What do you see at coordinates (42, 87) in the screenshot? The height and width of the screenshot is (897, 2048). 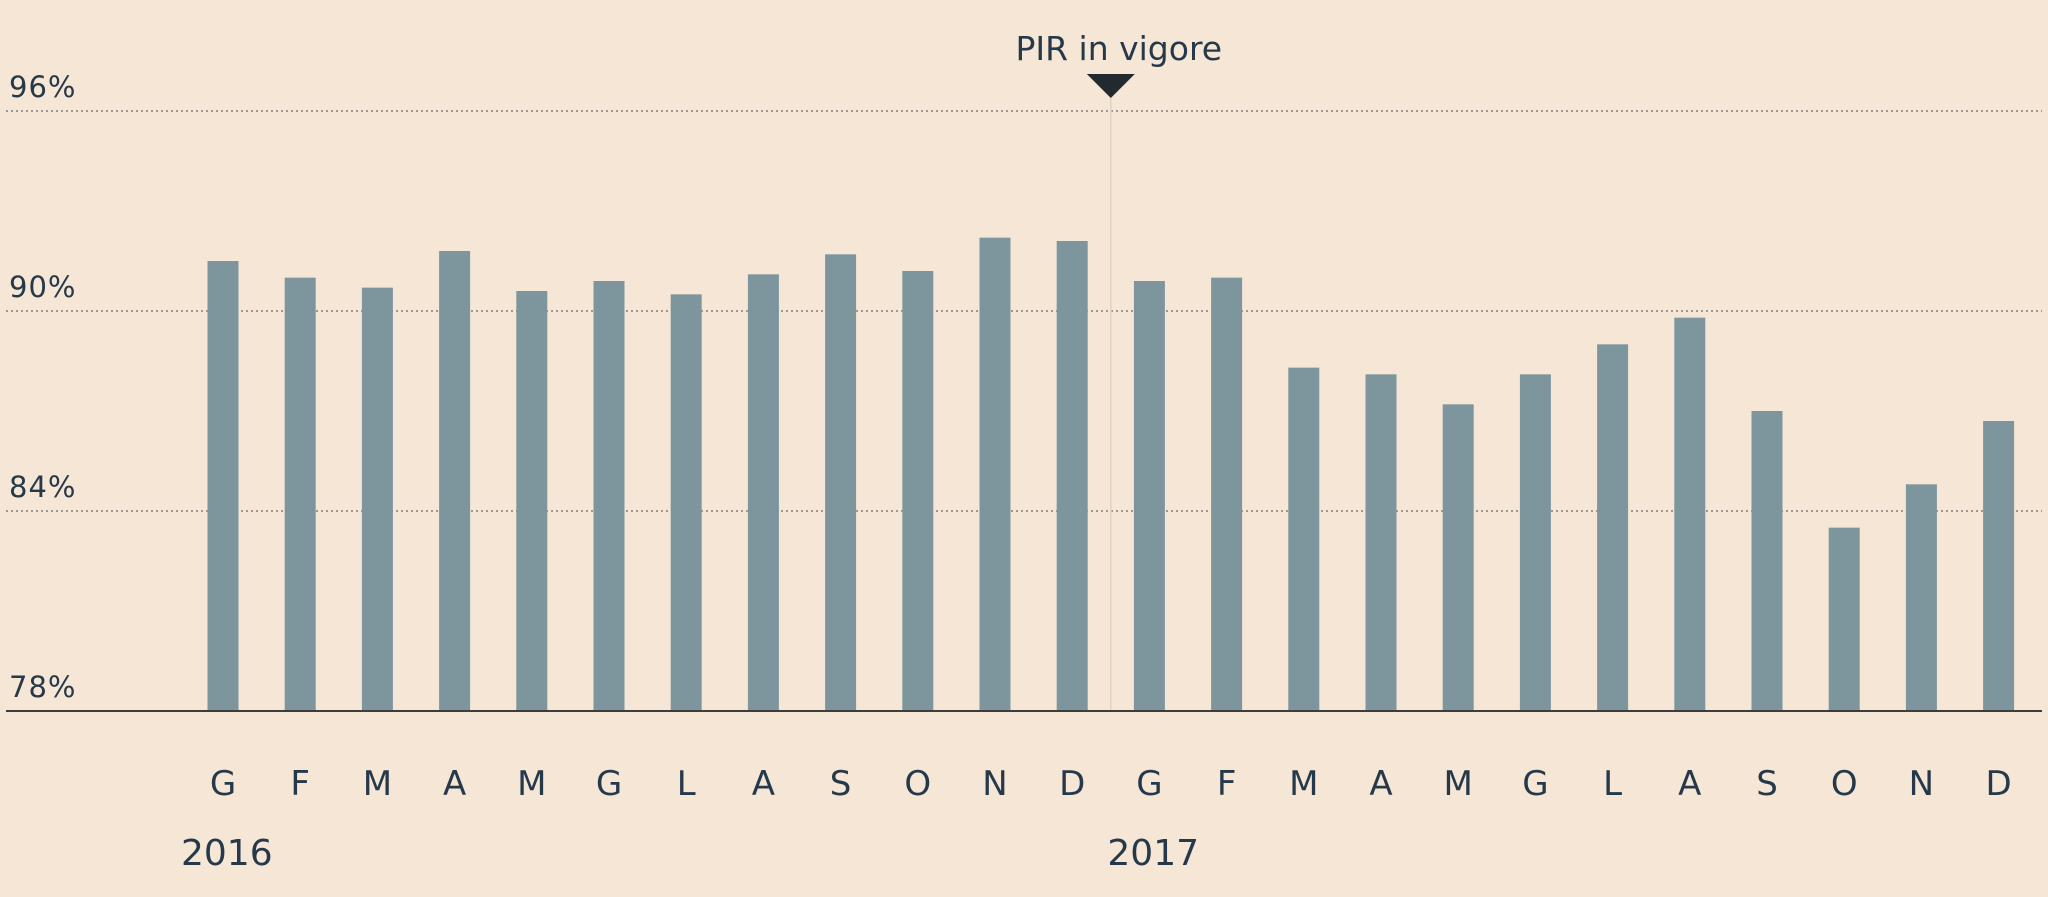 I see `y-tick-label: 96%` at bounding box center [42, 87].